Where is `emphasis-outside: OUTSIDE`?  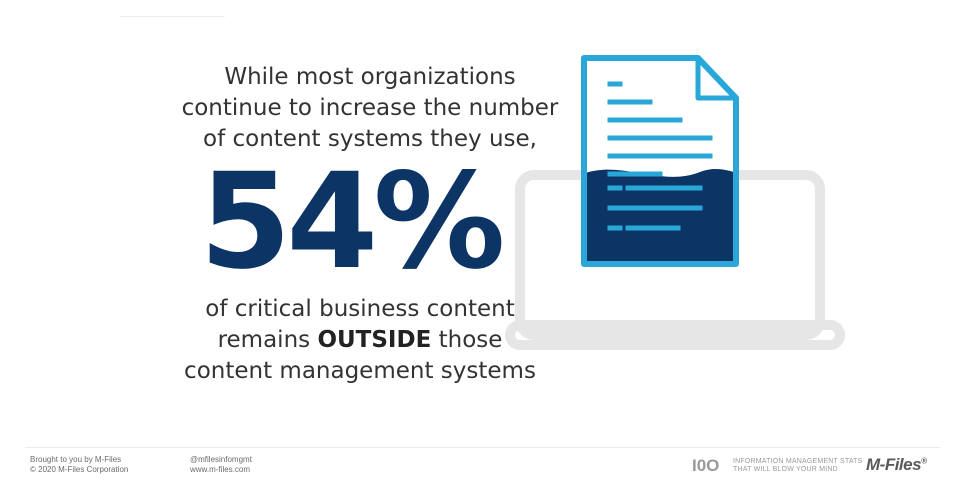 emphasis-outside: OUTSIDE is located at coordinates (374, 340).